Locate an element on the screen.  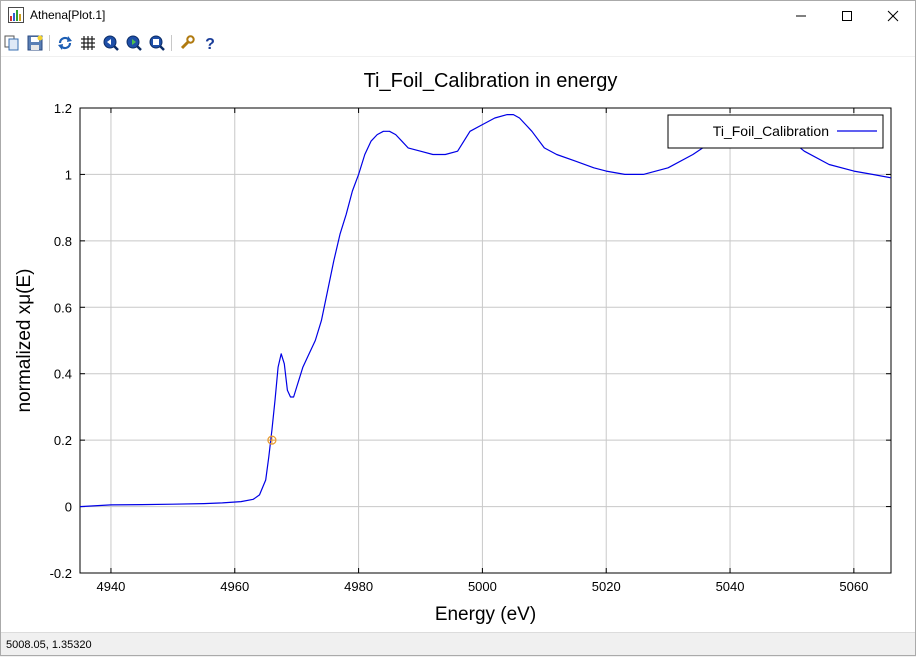
wrench-icon is located at coordinates (187, 42).